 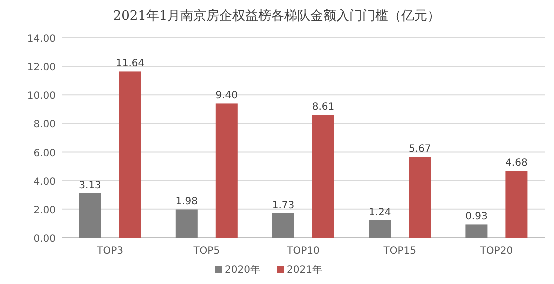 I want to click on data-label: 11.64, so click(x=130, y=64).